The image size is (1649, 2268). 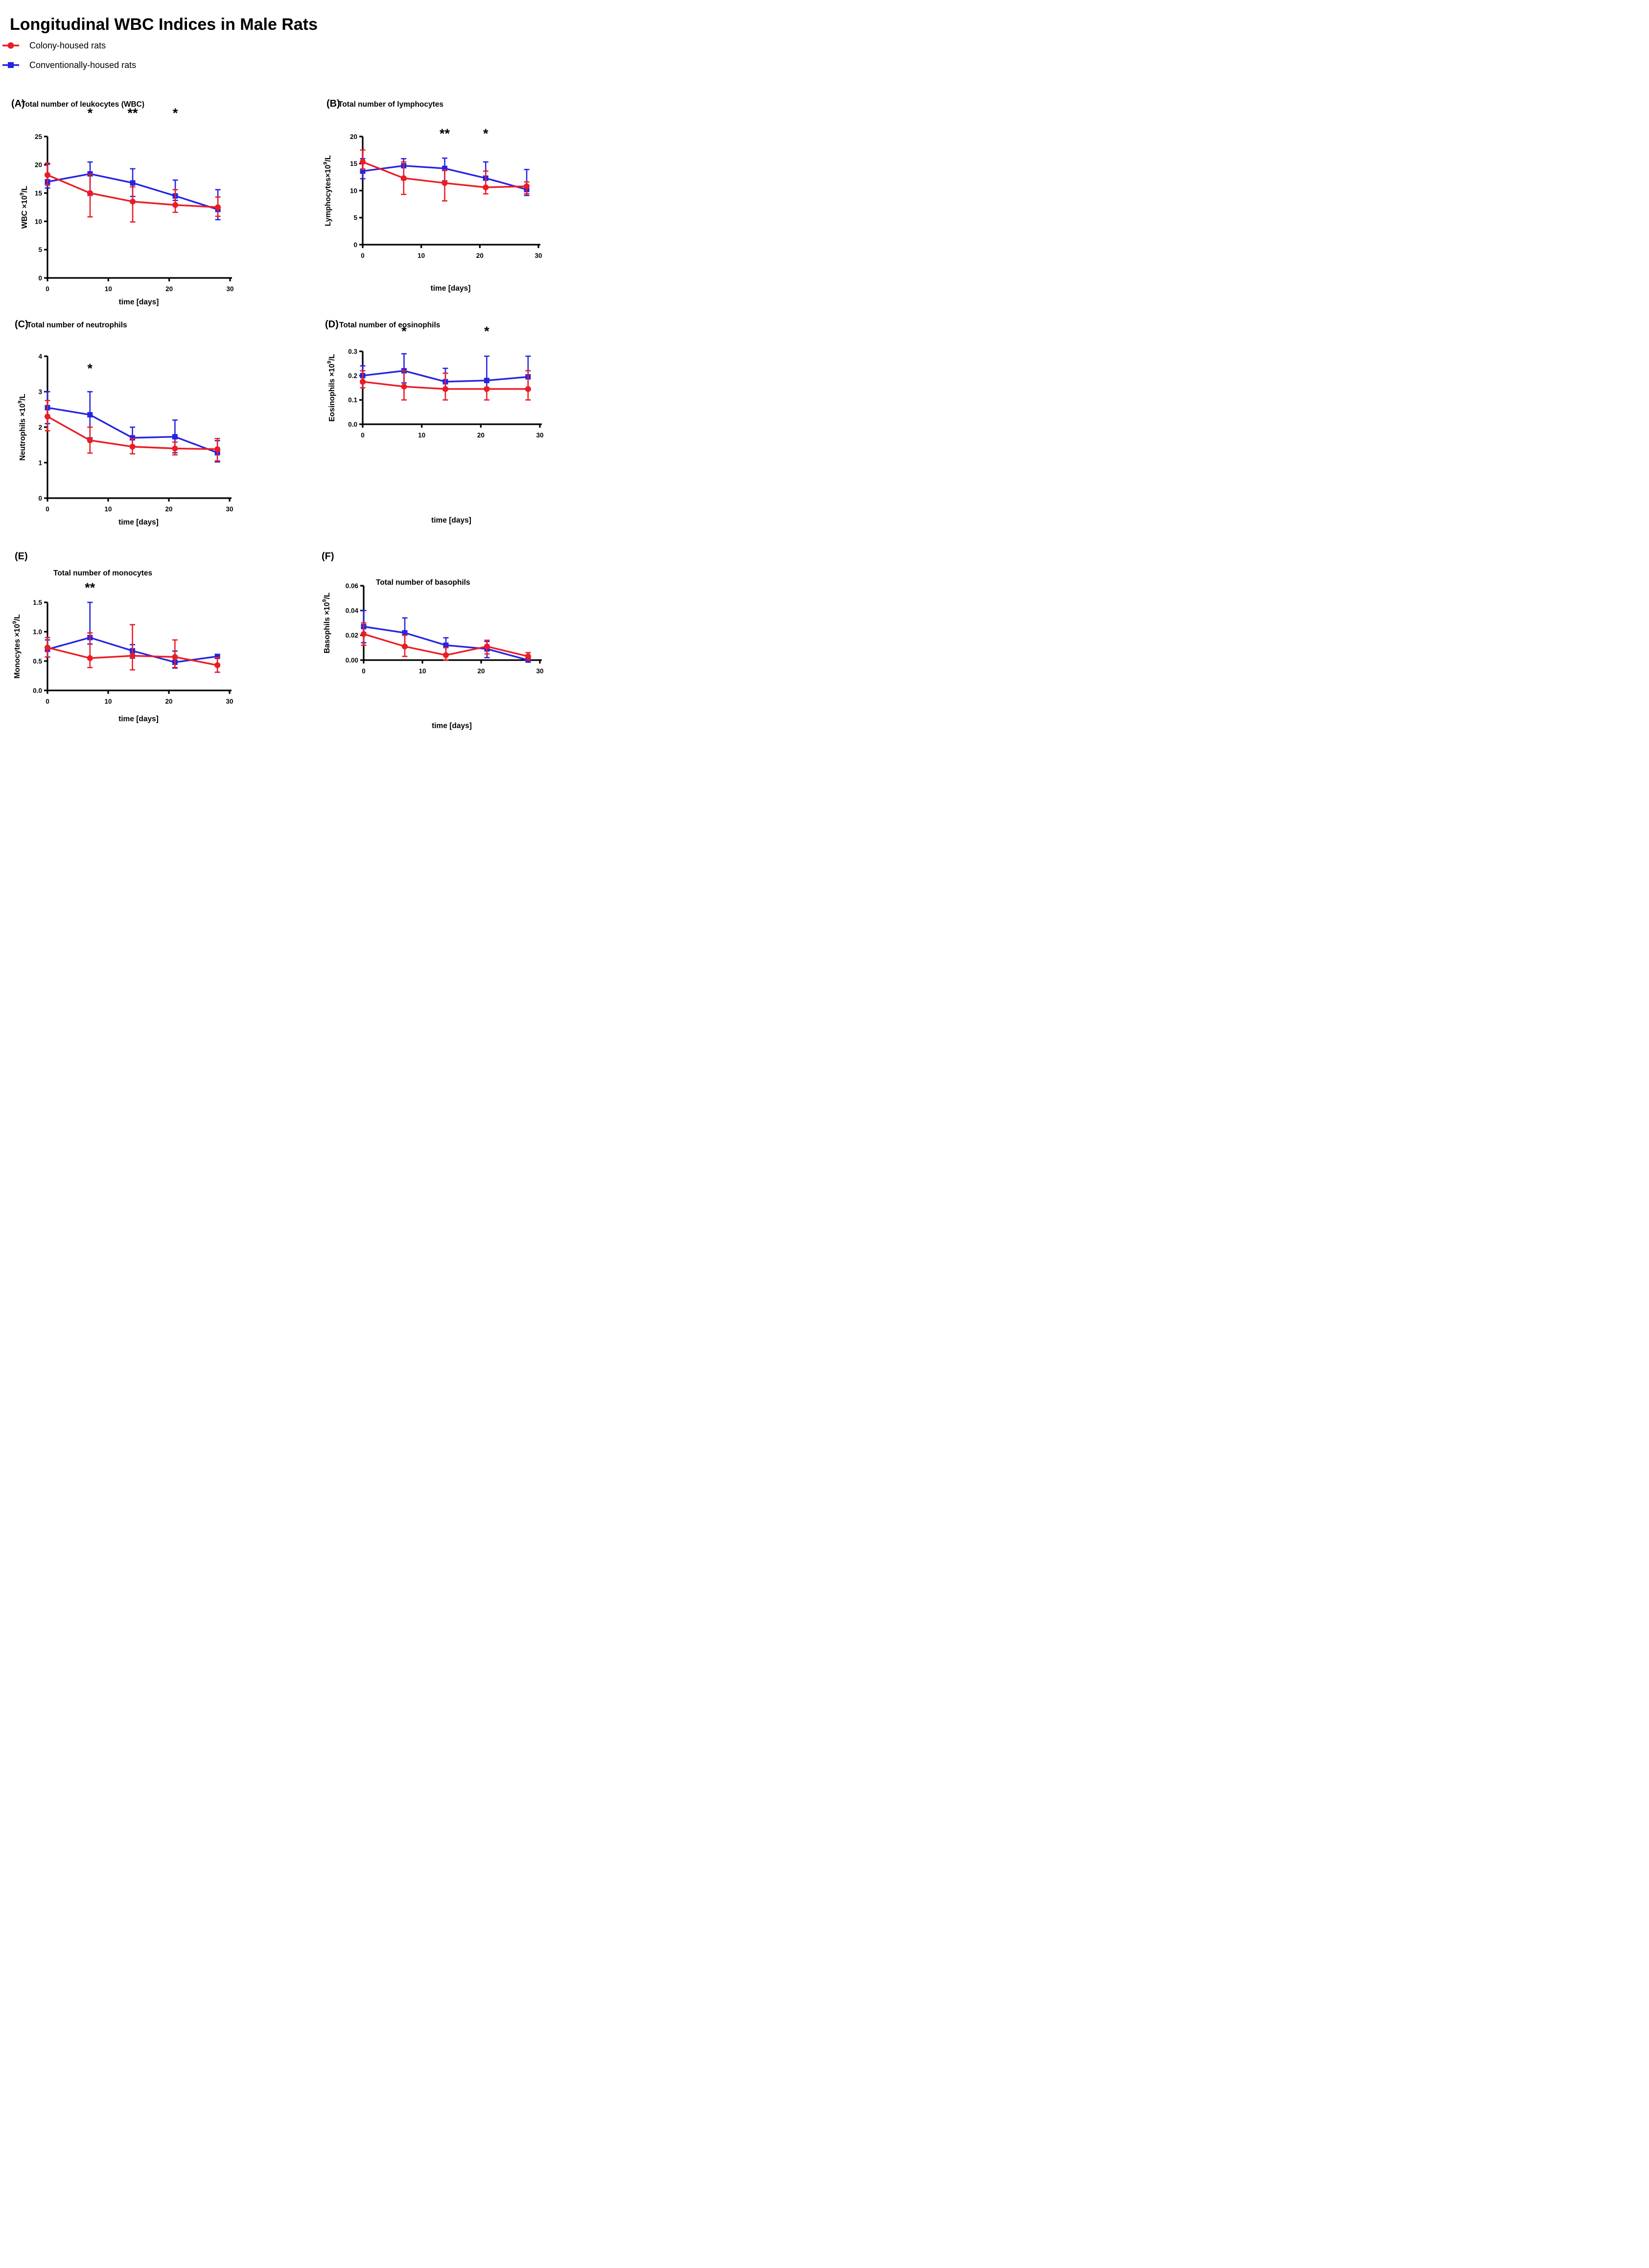 What do you see at coordinates (327, 191) in the screenshot?
I see `y-axis-label: Lymphocytes×109/L` at bounding box center [327, 191].